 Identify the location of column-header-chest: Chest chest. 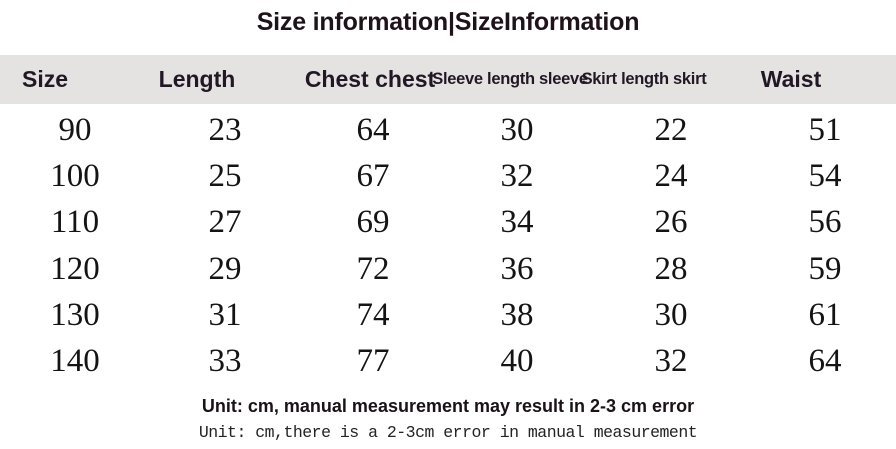
(370, 79).